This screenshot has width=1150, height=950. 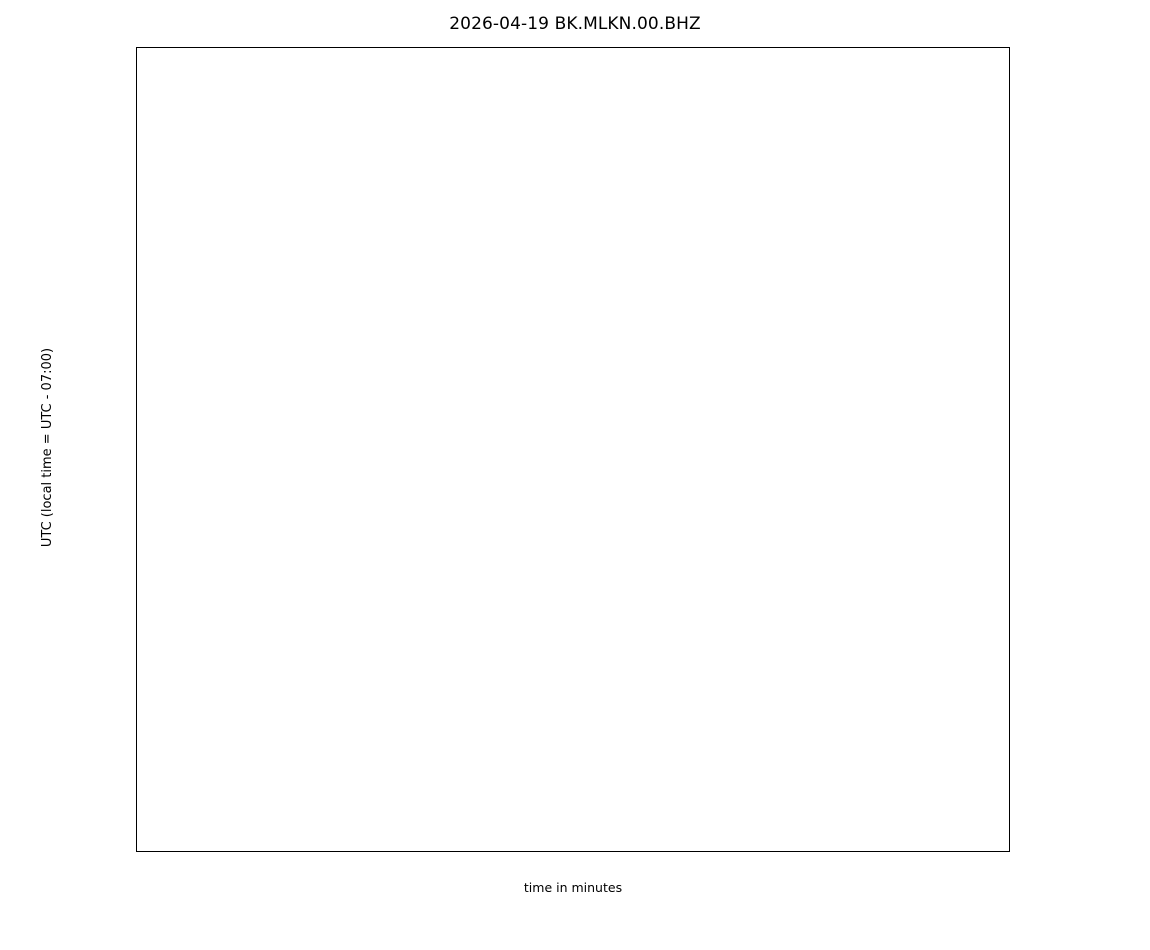 What do you see at coordinates (1080, 449) in the screenshot?
I see `right-time-axis` at bounding box center [1080, 449].